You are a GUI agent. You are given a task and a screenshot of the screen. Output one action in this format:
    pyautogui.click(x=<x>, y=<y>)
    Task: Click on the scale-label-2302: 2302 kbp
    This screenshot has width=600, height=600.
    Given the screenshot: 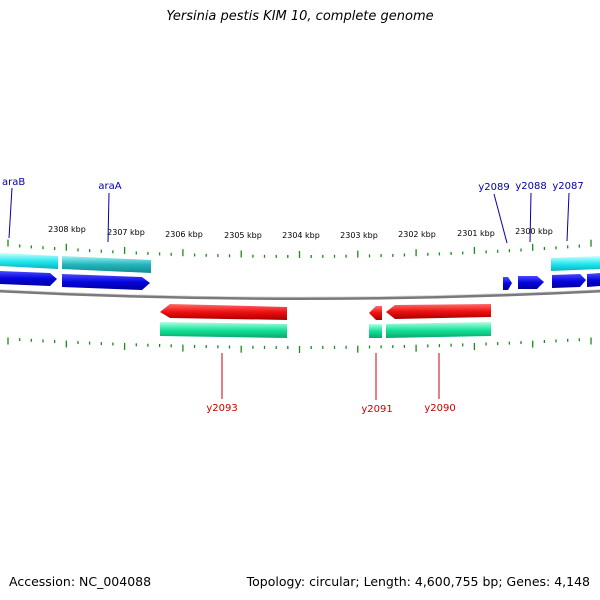 What is the action you would take?
    pyautogui.click(x=417, y=234)
    